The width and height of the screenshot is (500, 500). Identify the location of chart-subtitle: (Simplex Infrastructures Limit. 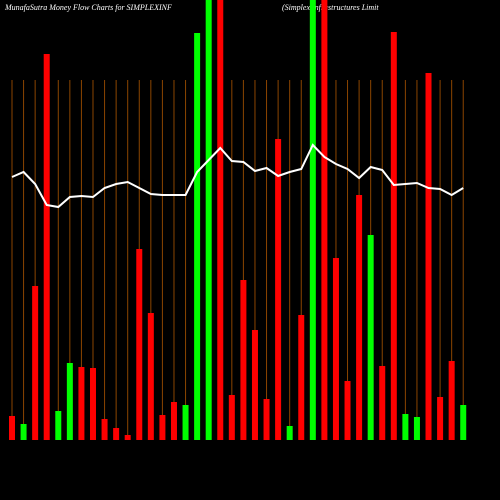
(330, 7).